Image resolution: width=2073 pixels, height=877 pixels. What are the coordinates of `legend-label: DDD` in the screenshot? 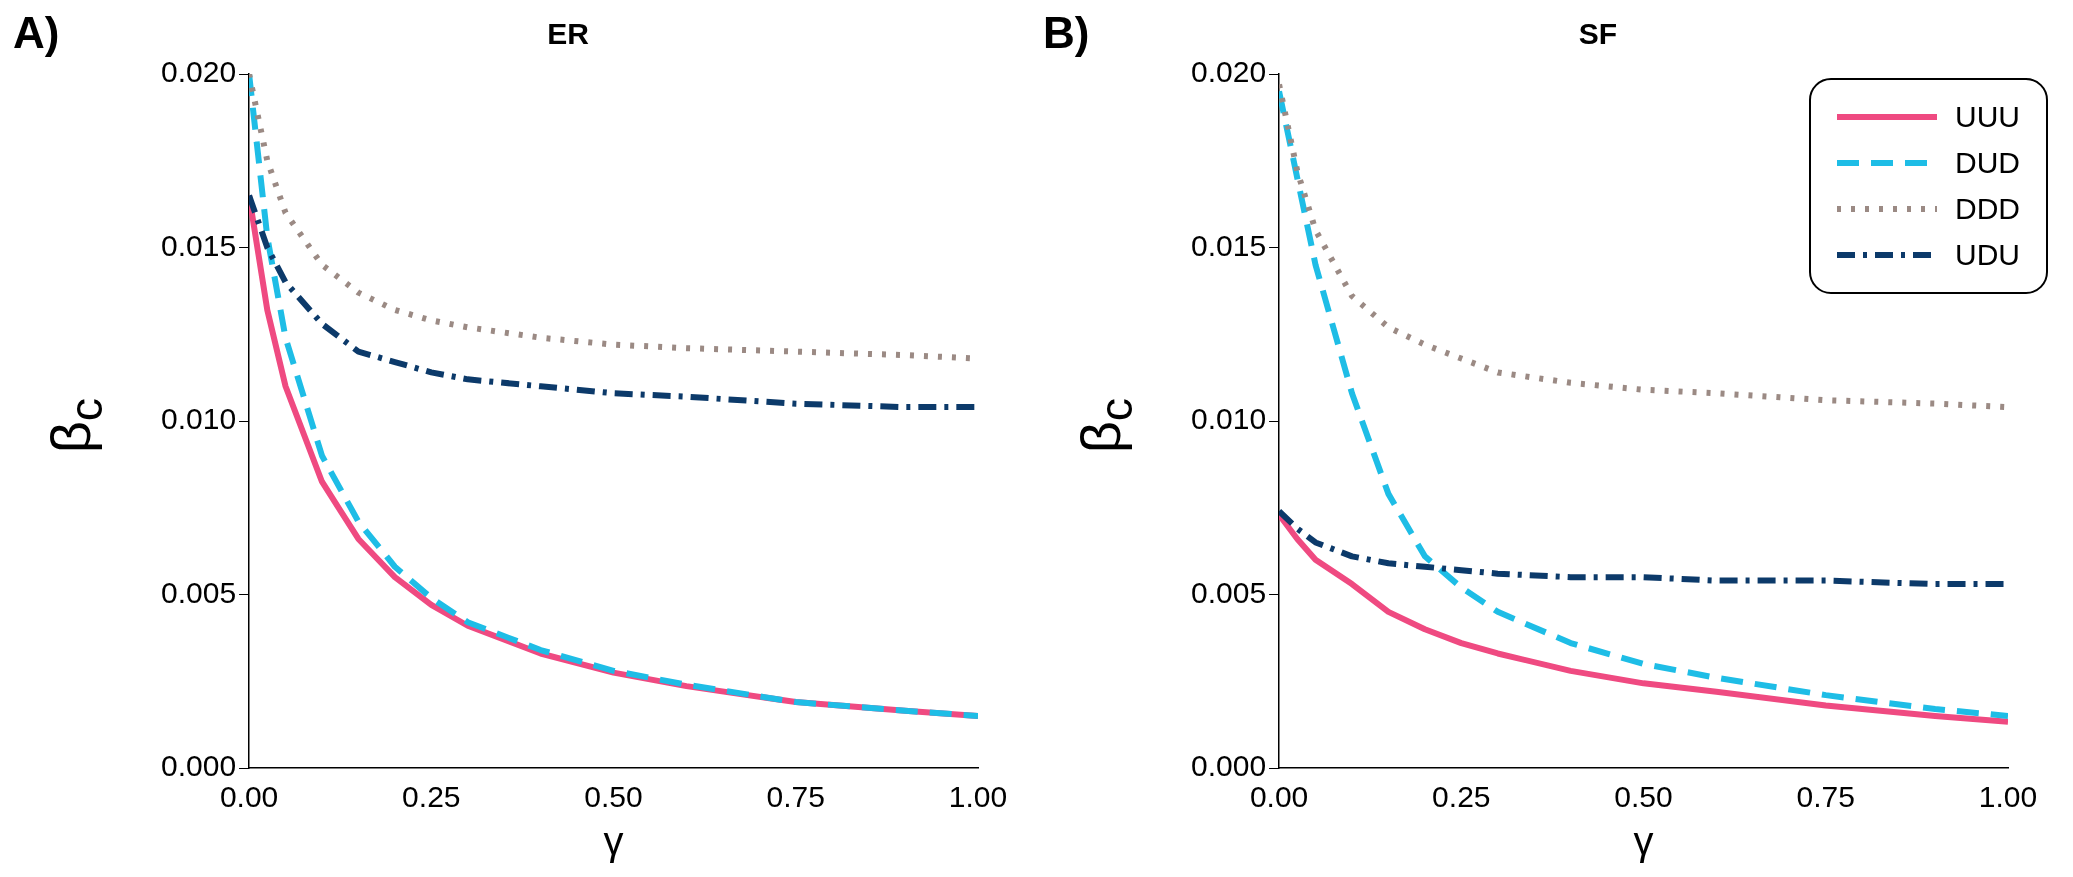 It's located at (1987, 209).